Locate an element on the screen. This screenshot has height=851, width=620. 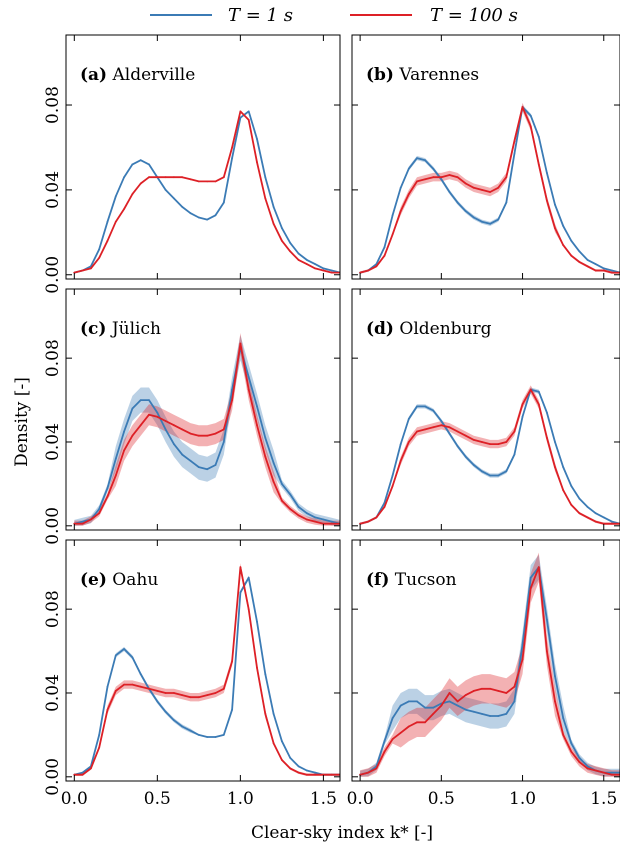
panel-oahu-x-tick-label: 1.5 is located at coordinates (323, 799).